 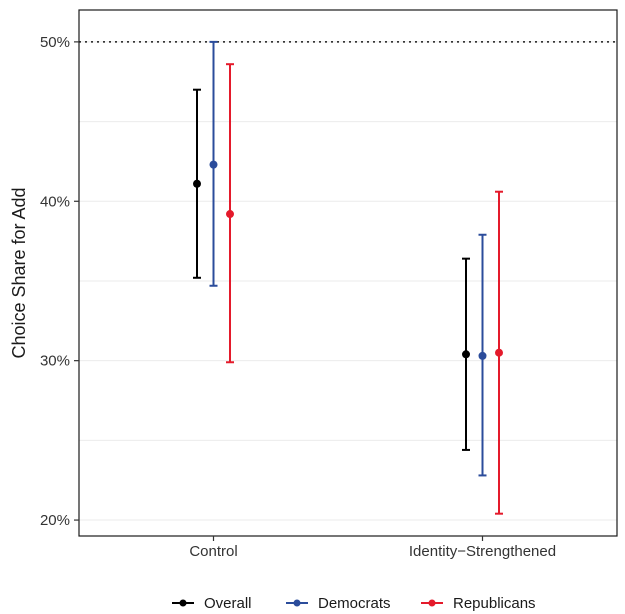 I want to click on y-axis: 20% 30% 40% 50%, so click(x=59, y=281).